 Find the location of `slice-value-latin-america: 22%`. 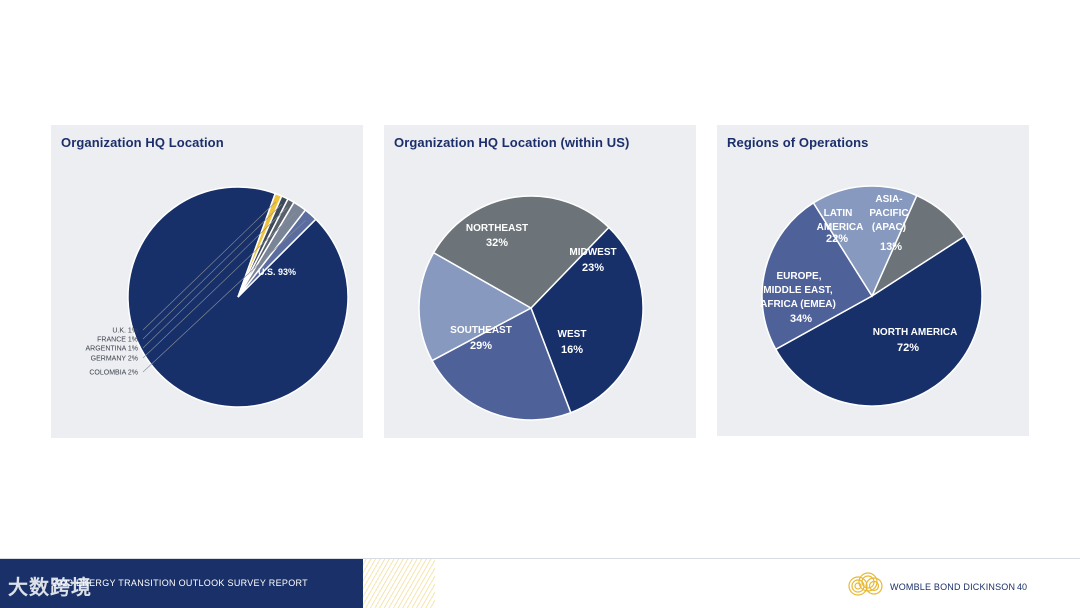

slice-value-latin-america: 22% is located at coordinates (837, 239).